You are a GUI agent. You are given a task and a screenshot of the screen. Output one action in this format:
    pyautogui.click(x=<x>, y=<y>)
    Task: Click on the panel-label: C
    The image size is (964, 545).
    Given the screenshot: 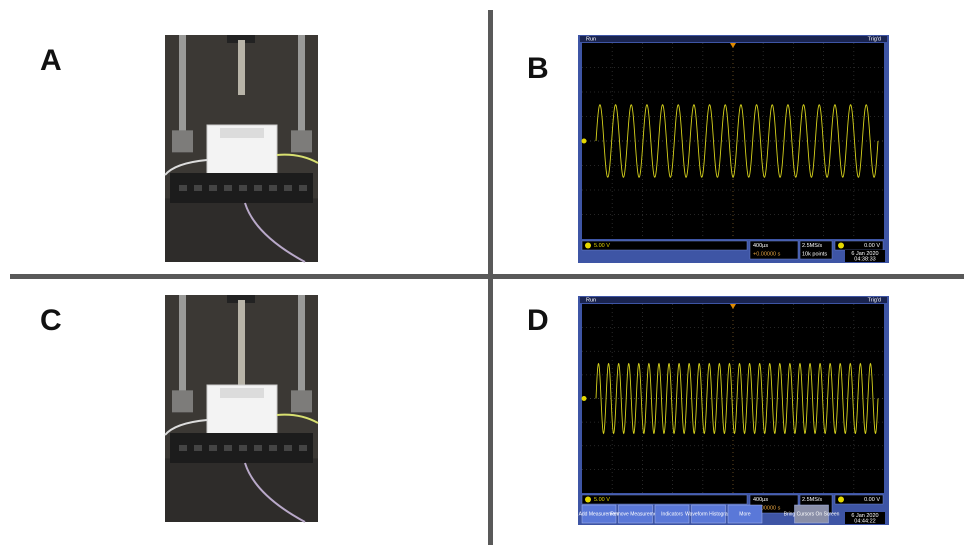 What is the action you would take?
    pyautogui.click(x=51, y=320)
    